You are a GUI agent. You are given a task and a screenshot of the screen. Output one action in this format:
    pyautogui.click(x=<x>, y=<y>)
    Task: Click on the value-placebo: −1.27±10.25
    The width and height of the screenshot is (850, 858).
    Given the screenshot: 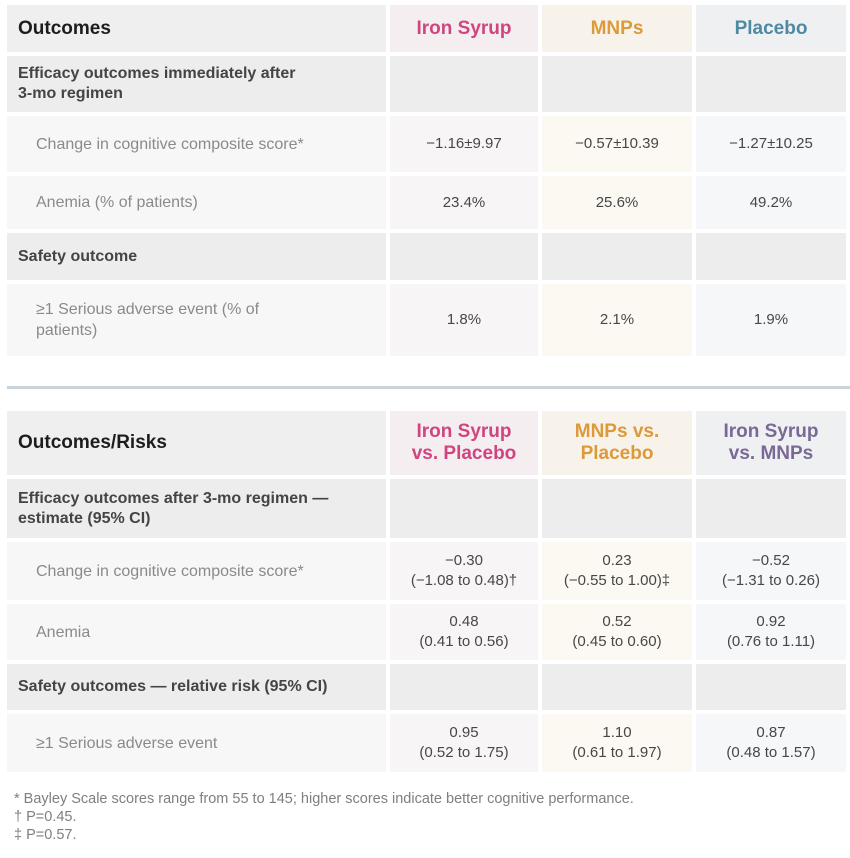 What is the action you would take?
    pyautogui.click(x=771, y=143)
    